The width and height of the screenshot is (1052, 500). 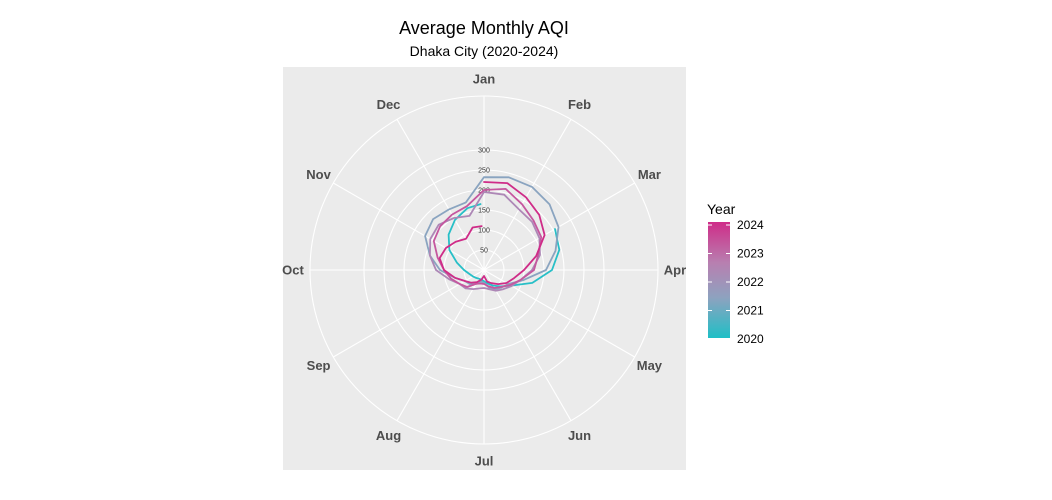 What do you see at coordinates (484, 51) in the screenshot?
I see `chart-subtitle: Dhaka City (2020-2024)` at bounding box center [484, 51].